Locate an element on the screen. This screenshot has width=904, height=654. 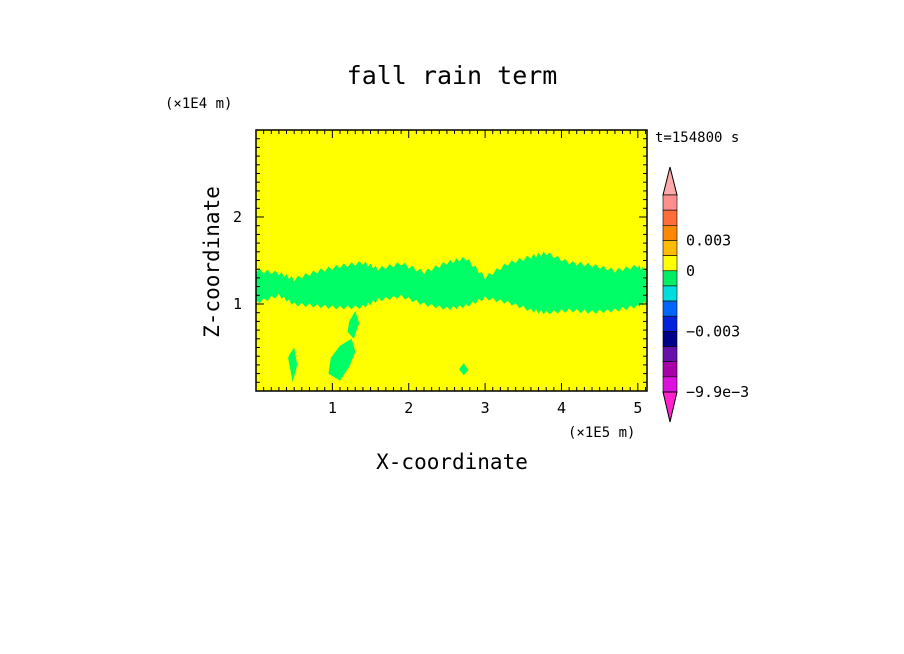
y-tick-label: 2 is located at coordinates (237, 217).